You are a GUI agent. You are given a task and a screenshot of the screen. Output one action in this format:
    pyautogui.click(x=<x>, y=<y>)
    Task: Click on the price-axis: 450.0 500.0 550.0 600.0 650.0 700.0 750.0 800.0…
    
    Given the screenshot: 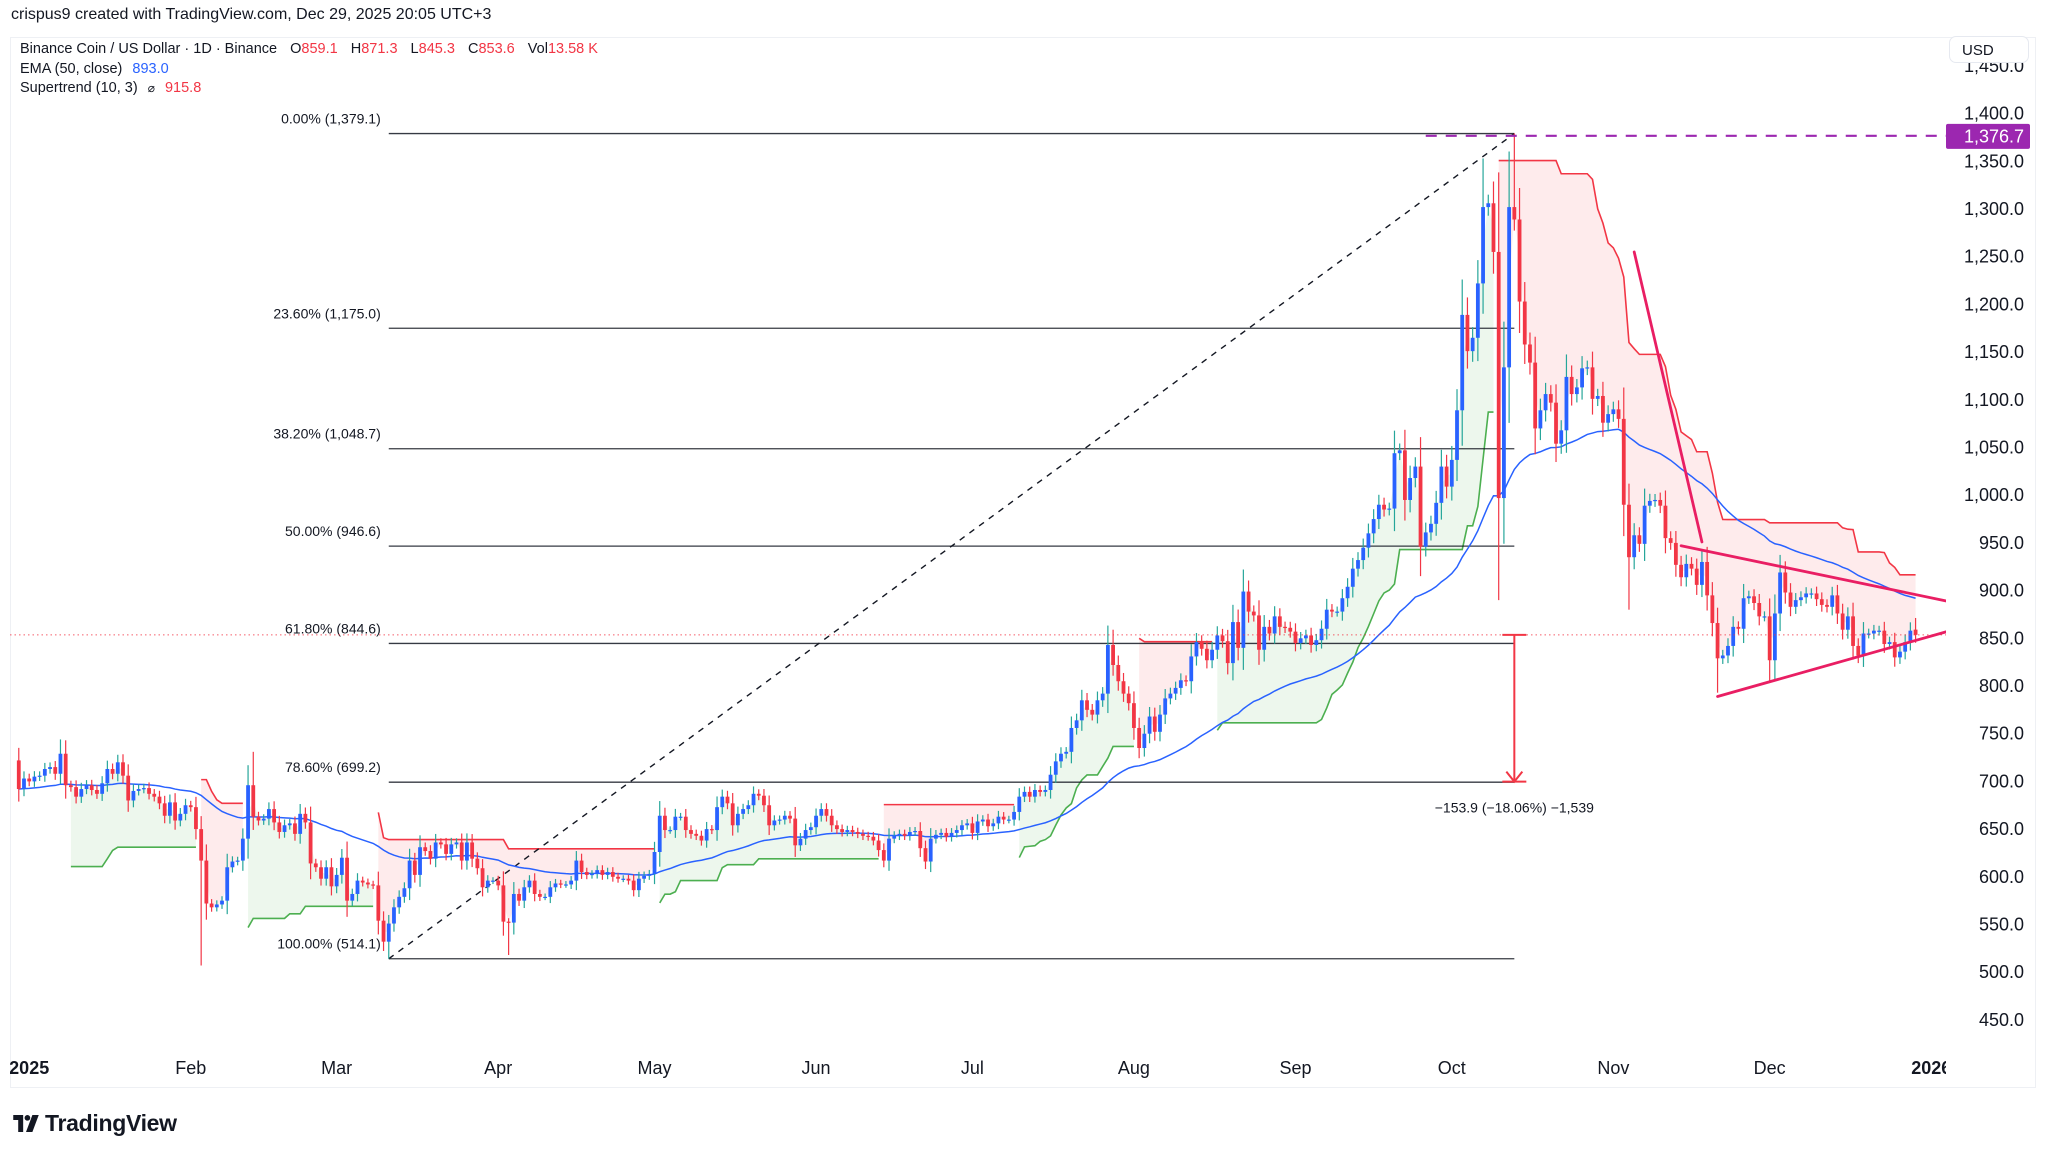 What is the action you would take?
    pyautogui.click(x=1988, y=543)
    